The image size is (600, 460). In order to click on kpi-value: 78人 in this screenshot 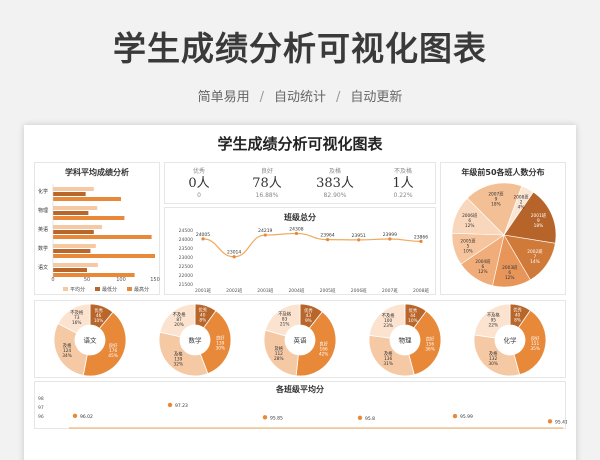, I will do `click(267, 183)`.